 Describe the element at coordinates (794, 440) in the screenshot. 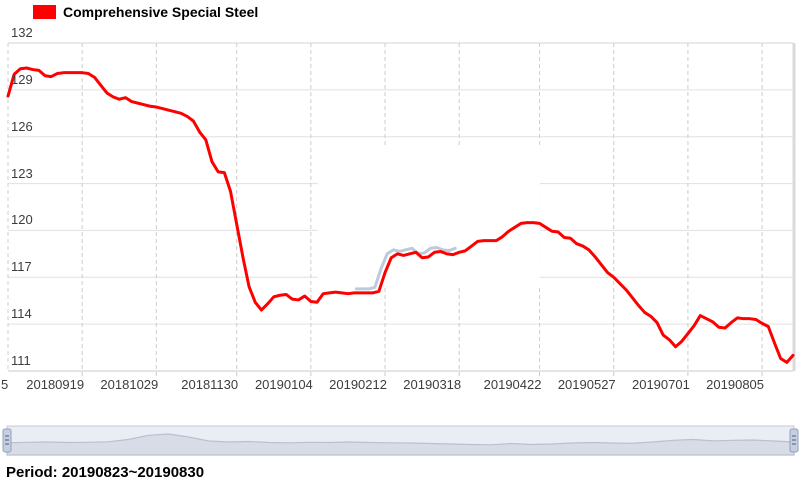

I see `navigator-right-handle` at that location.